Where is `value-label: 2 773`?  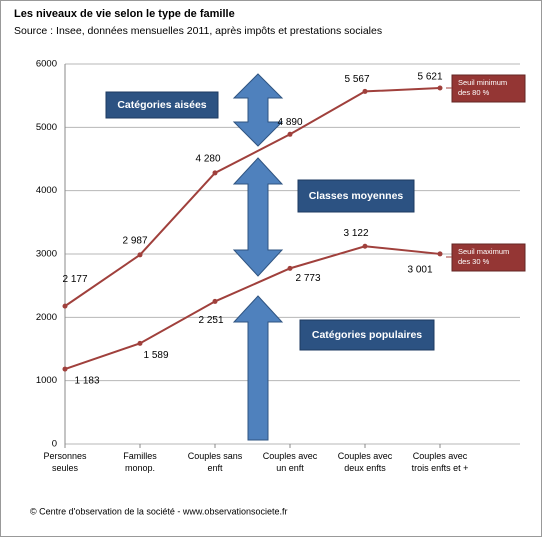 value-label: 2 773 is located at coordinates (307, 278).